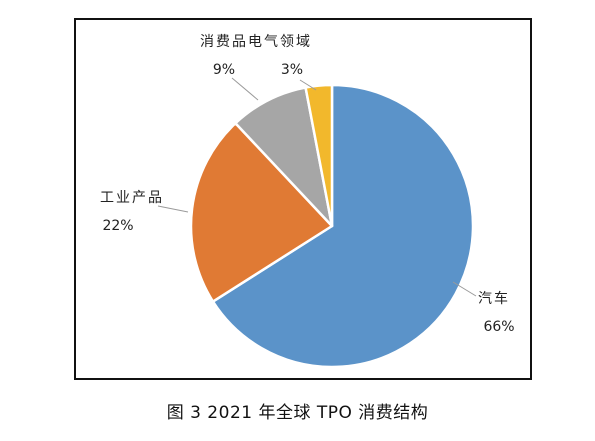 Image resolution: width=595 pixels, height=441 pixels. I want to click on slice-name-label: 工业产品, so click(132, 198).